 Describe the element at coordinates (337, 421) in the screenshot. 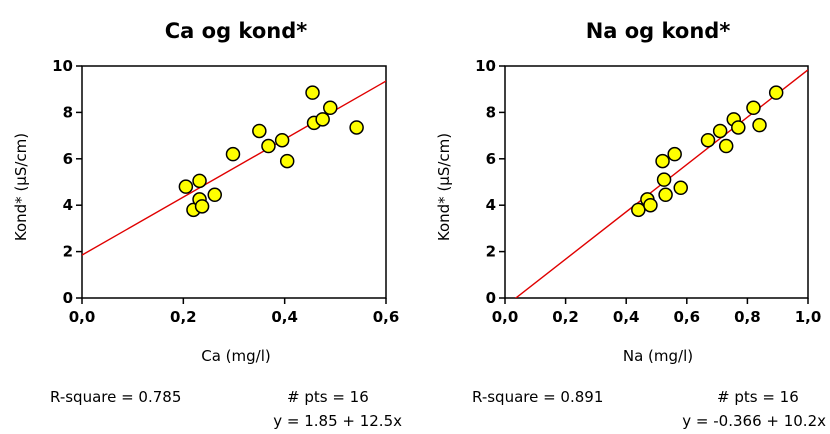

I see `equation-text: y = 1.85 + 12.5x` at that location.